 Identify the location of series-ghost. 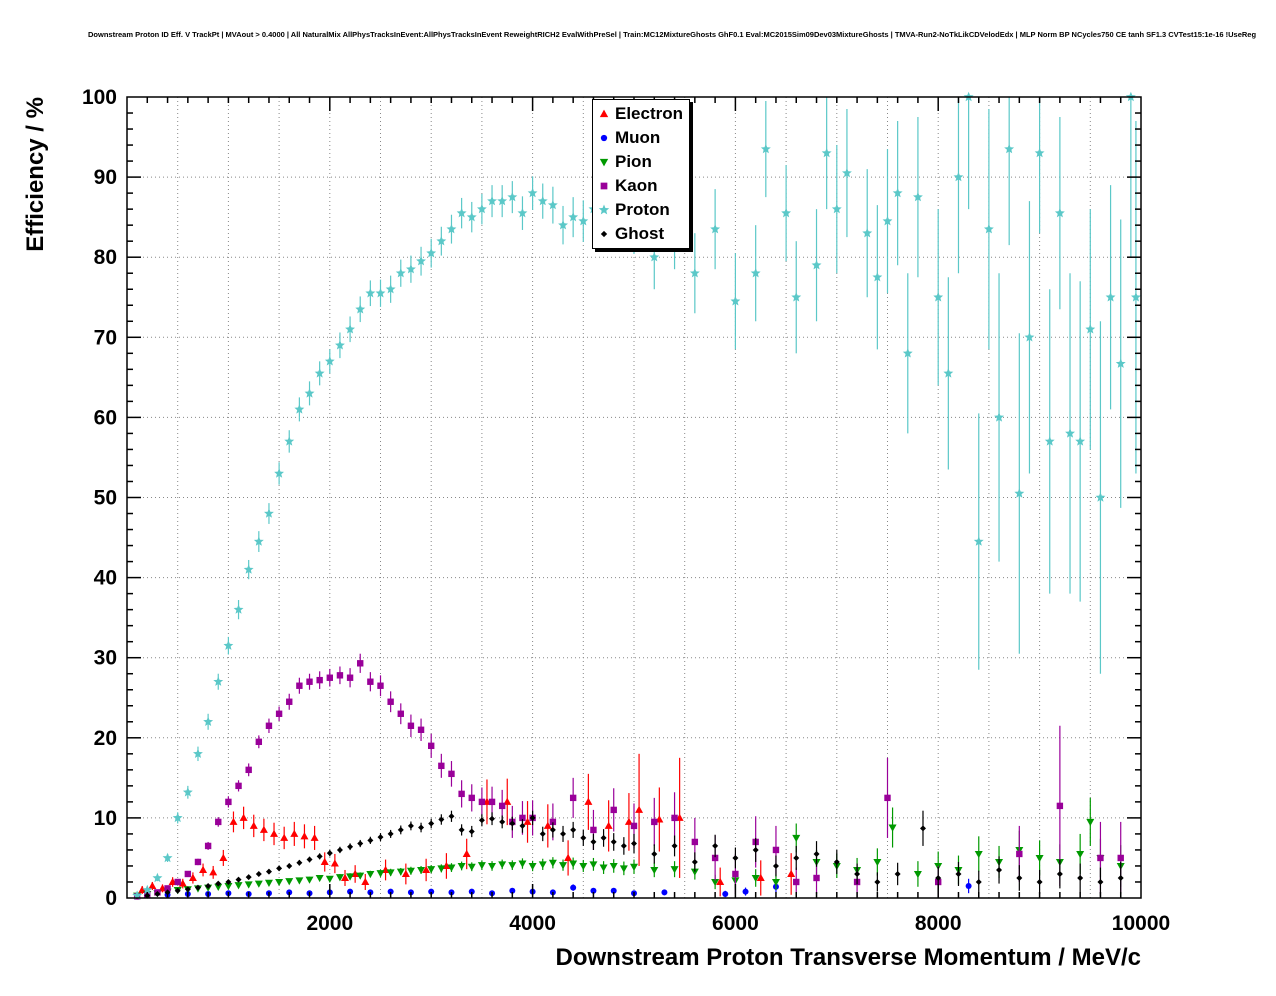
(634, 854).